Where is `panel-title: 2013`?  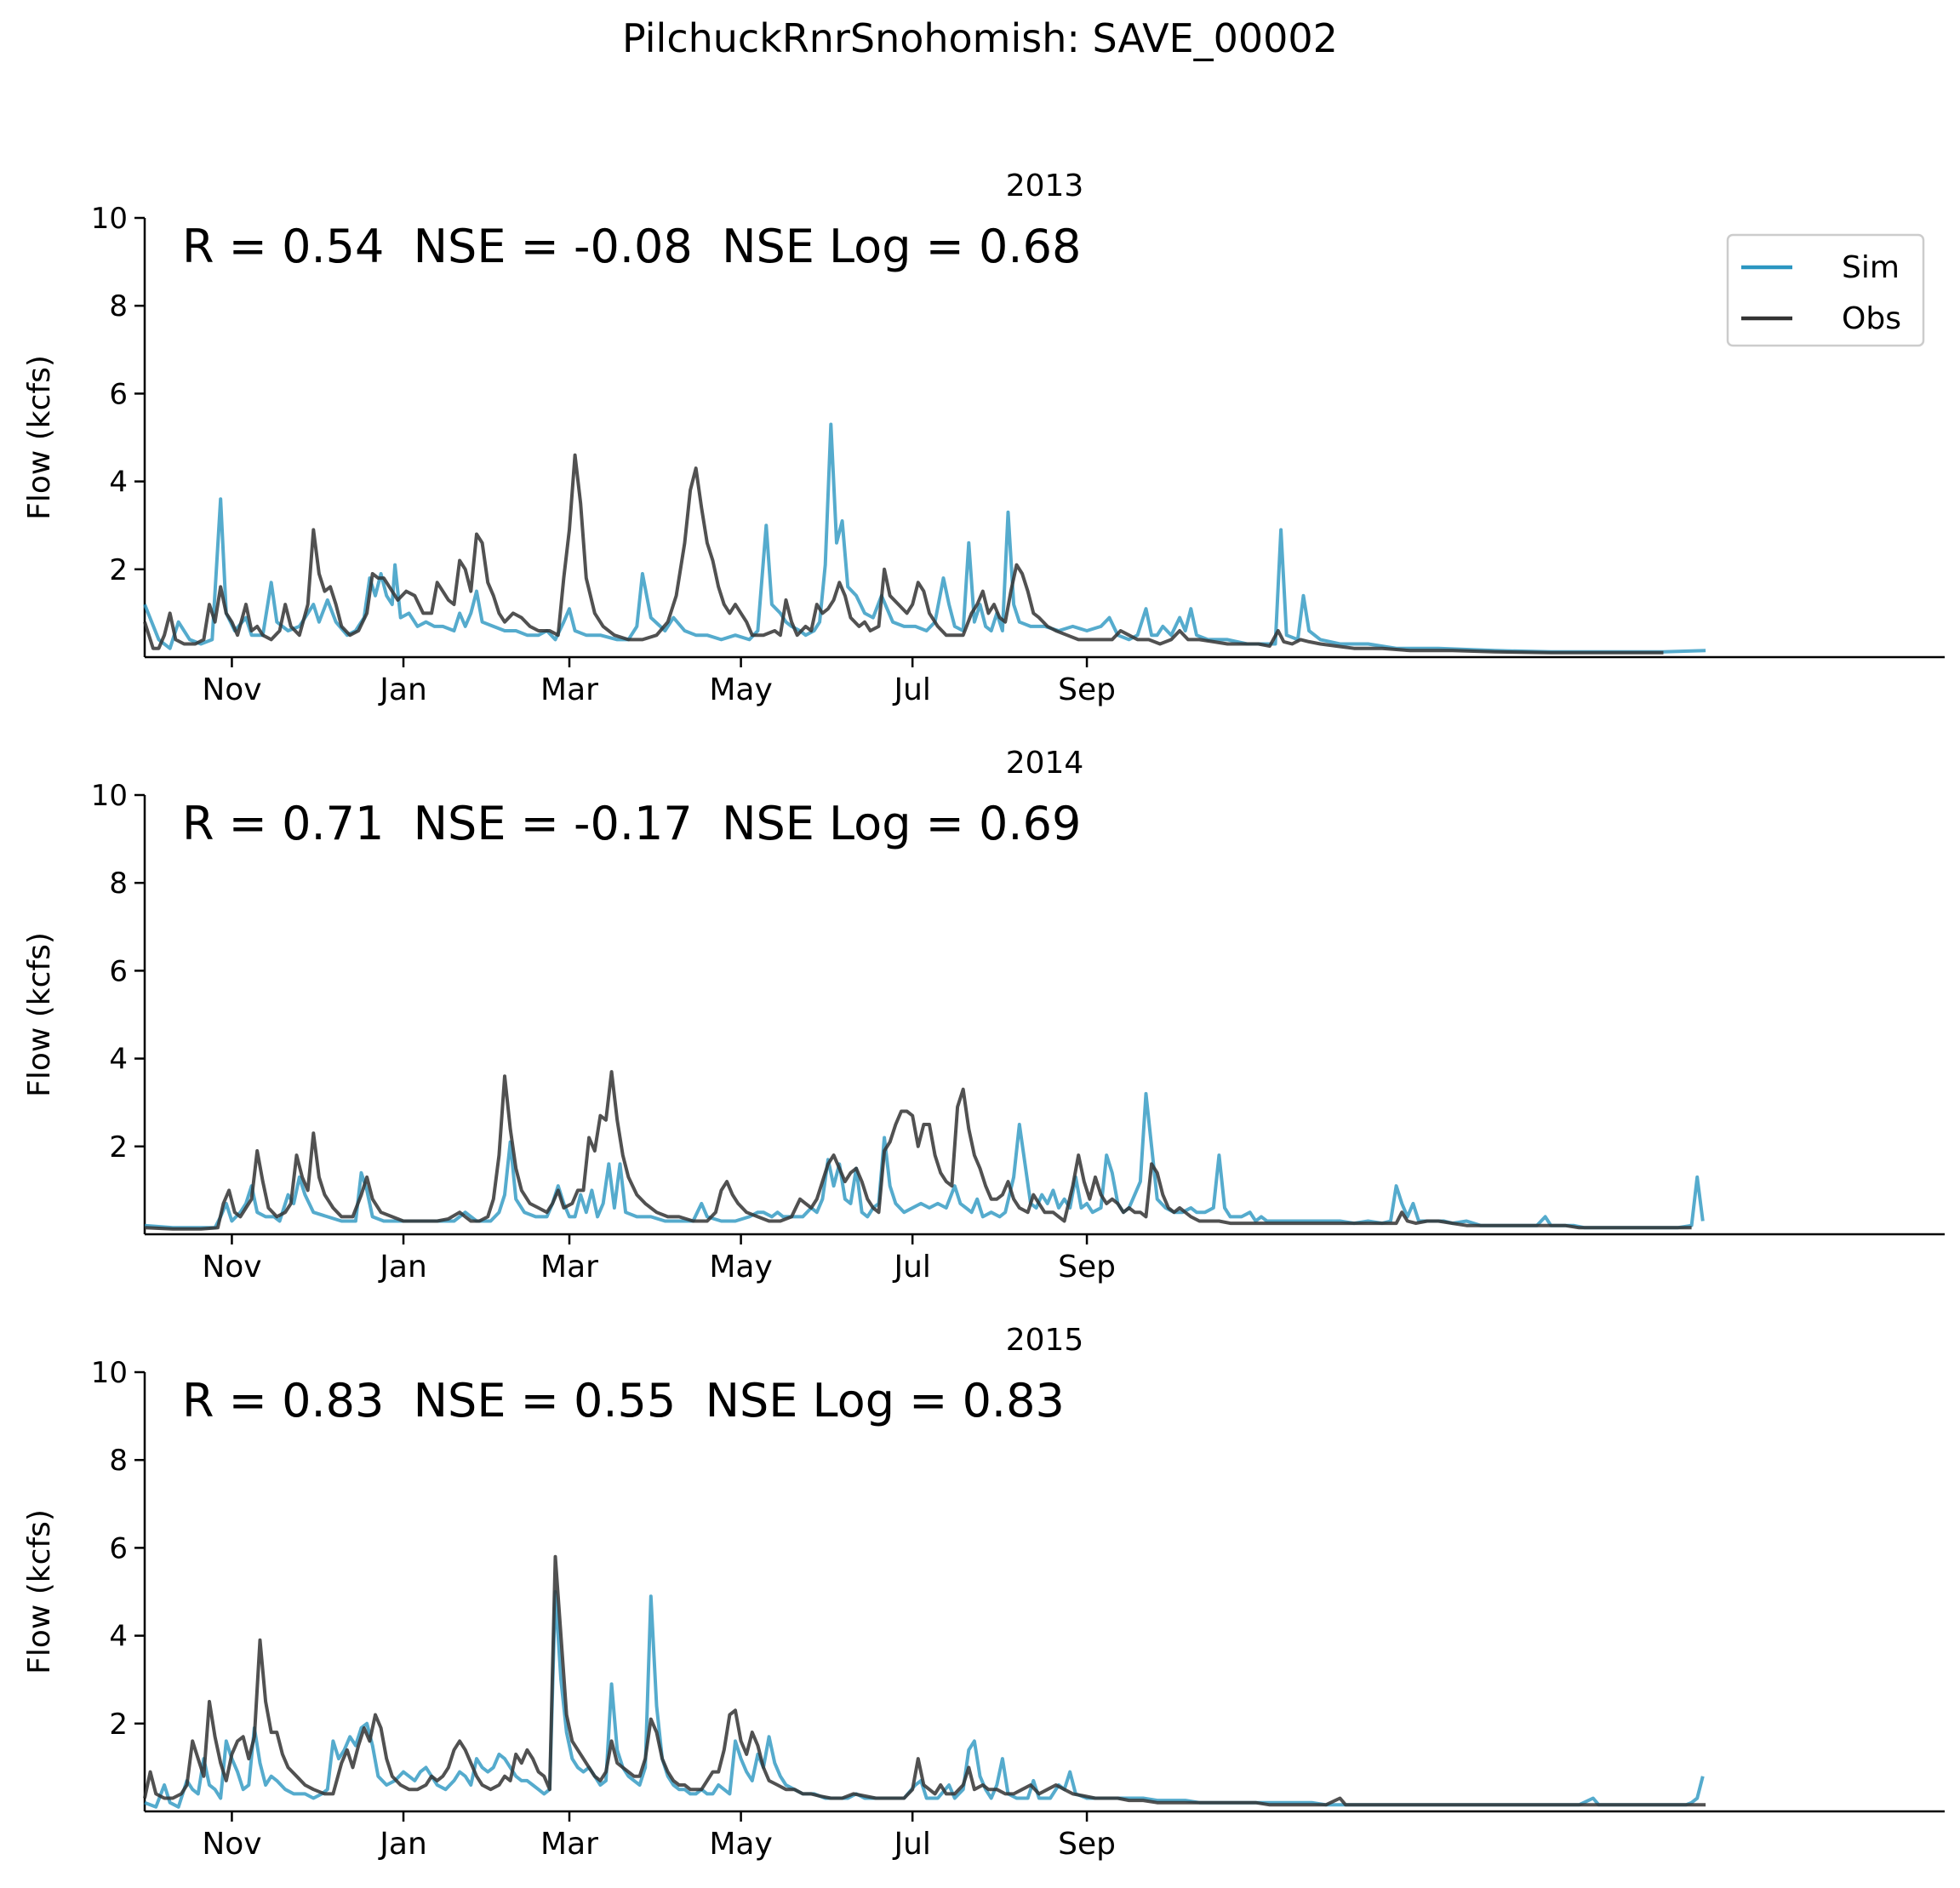
panel-title: 2013 is located at coordinates (1045, 186).